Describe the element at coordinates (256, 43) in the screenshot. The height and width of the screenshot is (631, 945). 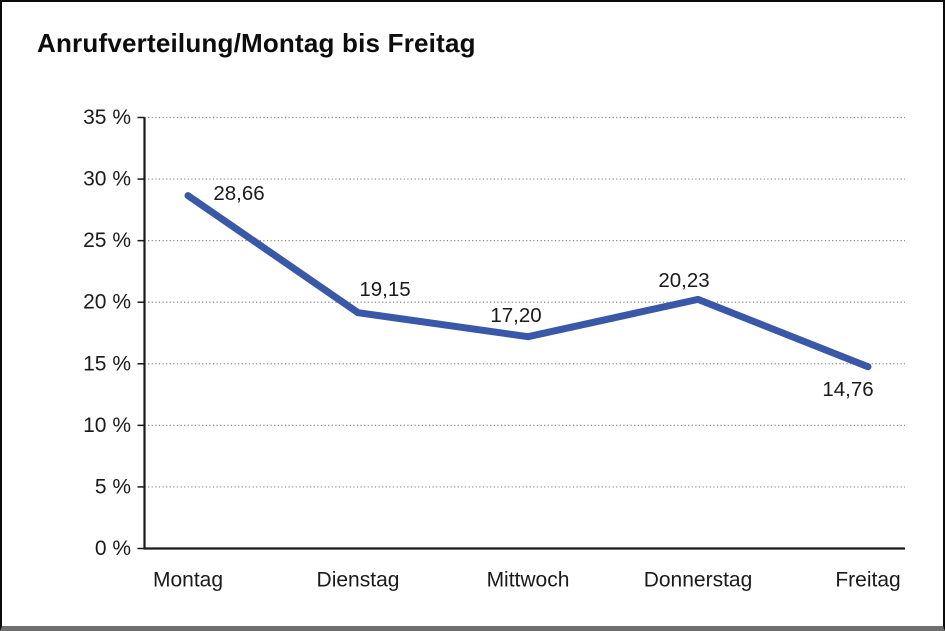
I see `chart-title: Anrufverteilung/Montag bis Freitag` at that location.